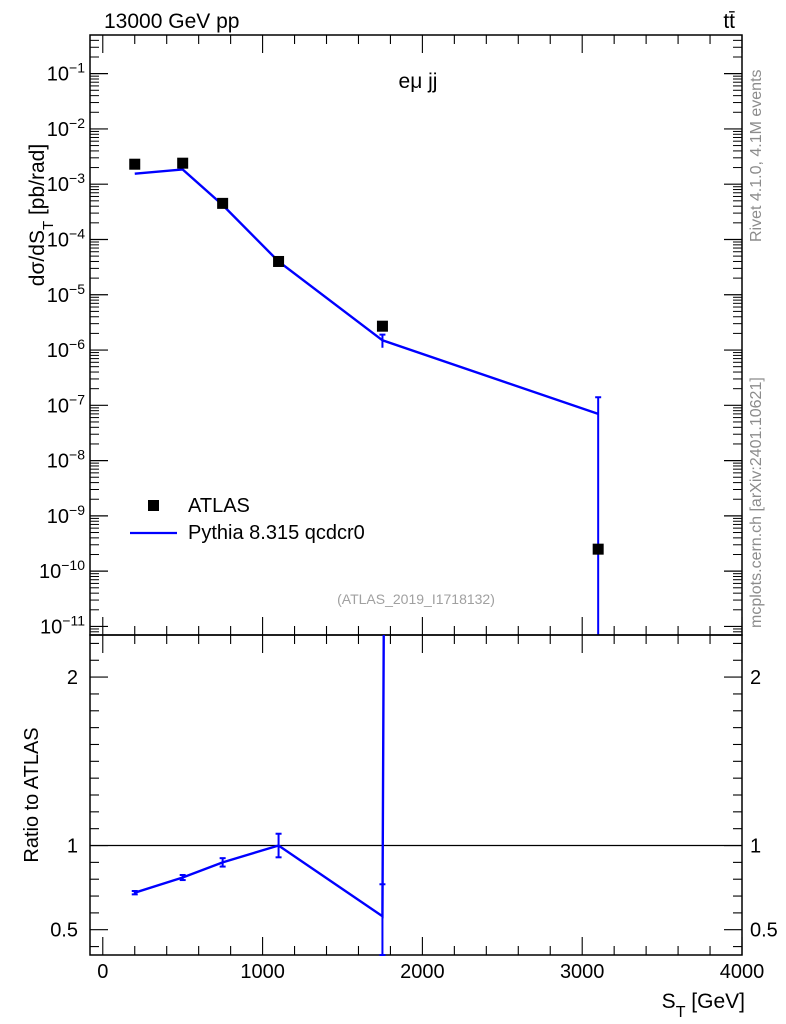 This screenshot has height=1024, width=786. Describe the element at coordinates (247, 519) in the screenshot. I see `legend: ATLAS Pythia 8.315 qcdcr0` at that location.